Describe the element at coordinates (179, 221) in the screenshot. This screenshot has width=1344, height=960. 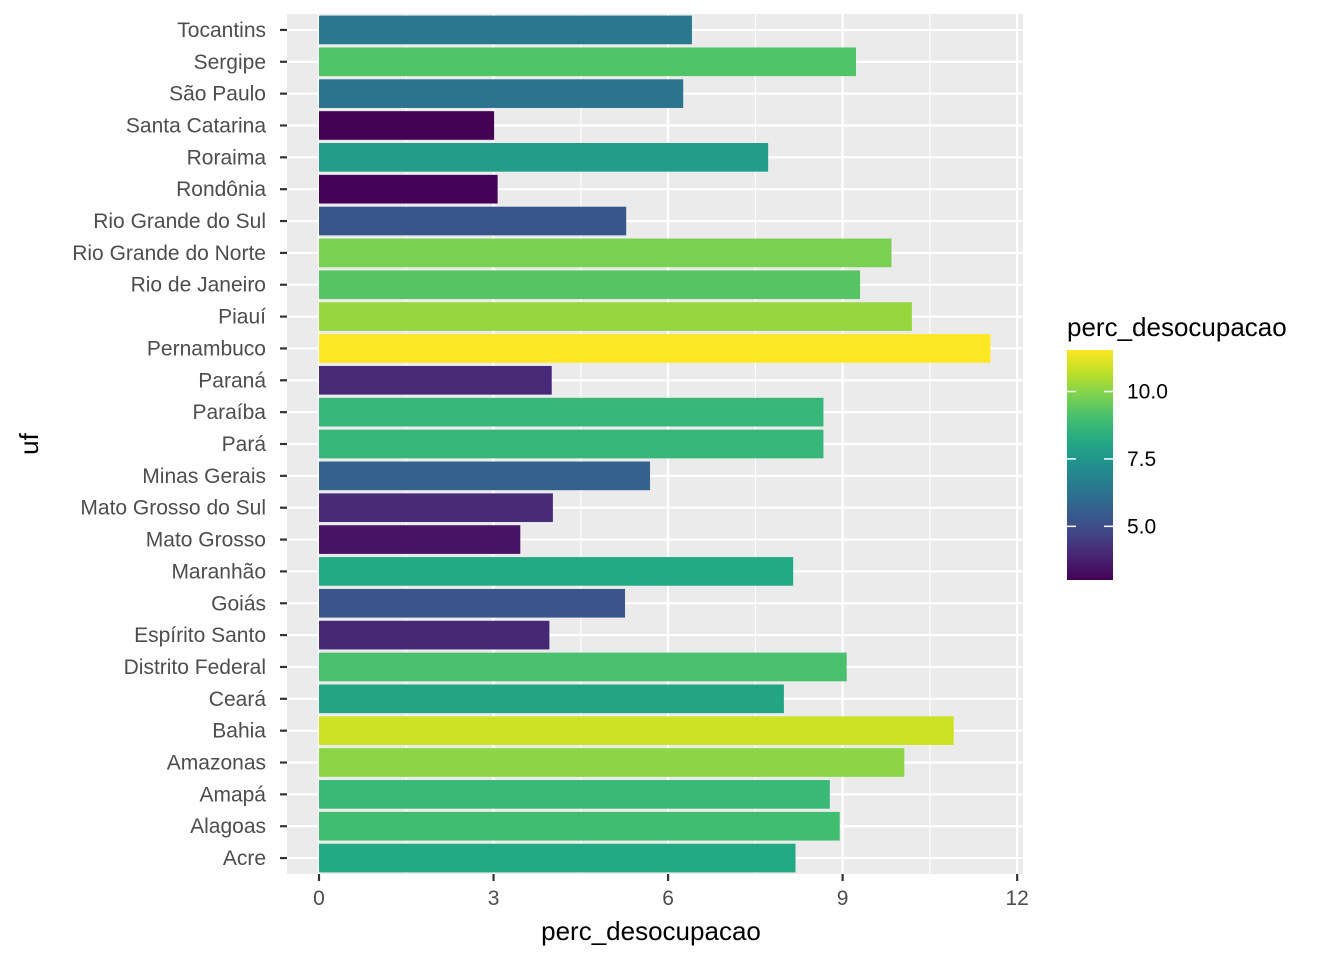
I see `y-tick-label: Rio Grande do Sul` at that location.